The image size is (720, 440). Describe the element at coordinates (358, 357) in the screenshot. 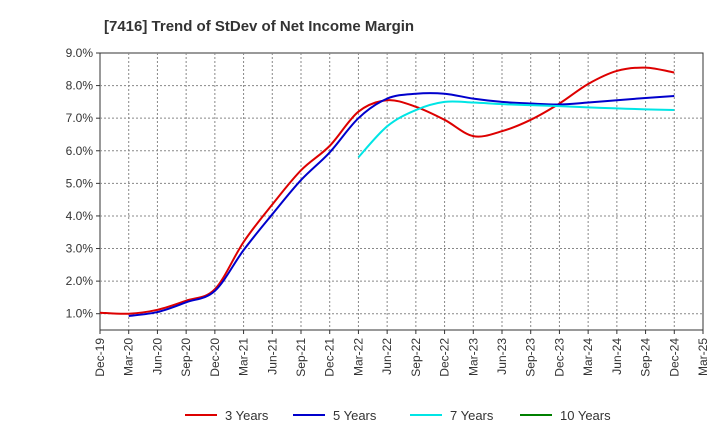

I see `x-tick-label: Mar-22` at that location.